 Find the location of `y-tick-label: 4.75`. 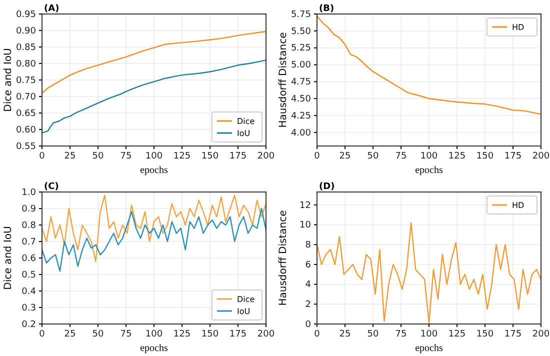

y-tick-label: 4.75 is located at coordinates (300, 83).